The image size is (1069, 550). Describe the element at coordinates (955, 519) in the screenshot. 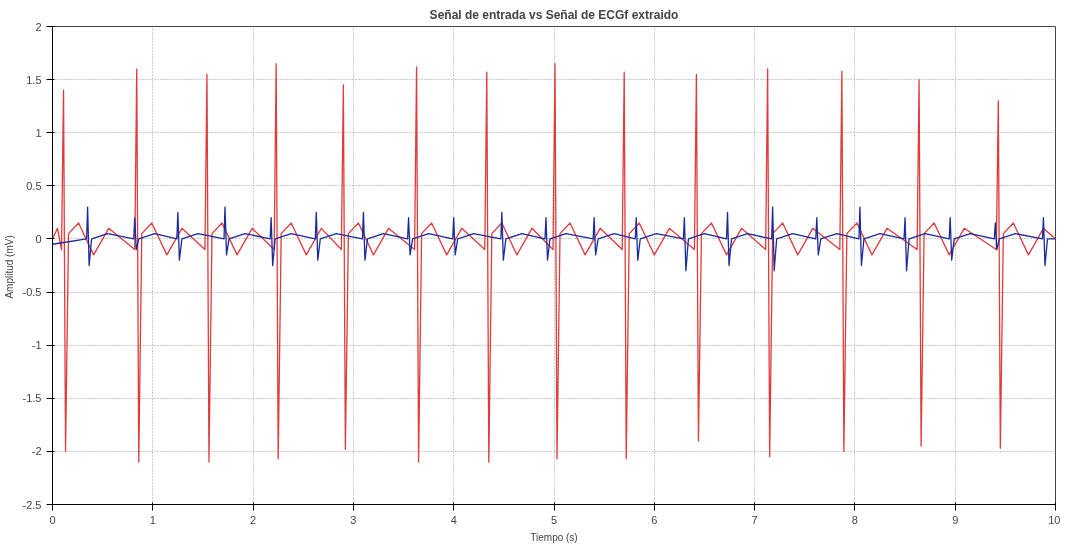

I see `x-tick-label: 9` at that location.